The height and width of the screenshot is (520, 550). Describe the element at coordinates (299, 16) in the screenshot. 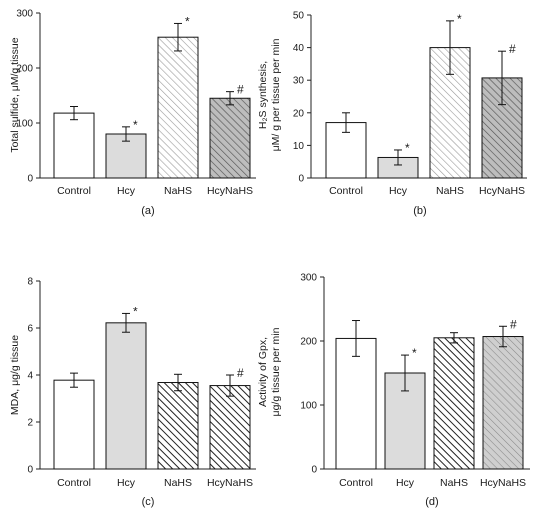

I see `y-tick-label: 50` at that location.